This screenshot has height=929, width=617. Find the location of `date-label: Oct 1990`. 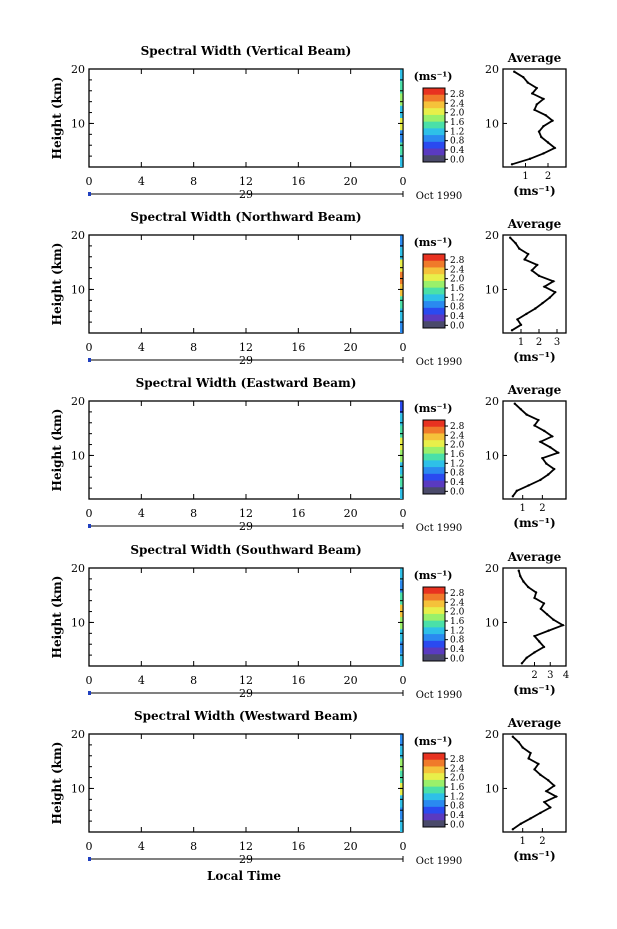

date-label: Oct 1990 is located at coordinates (439, 528).